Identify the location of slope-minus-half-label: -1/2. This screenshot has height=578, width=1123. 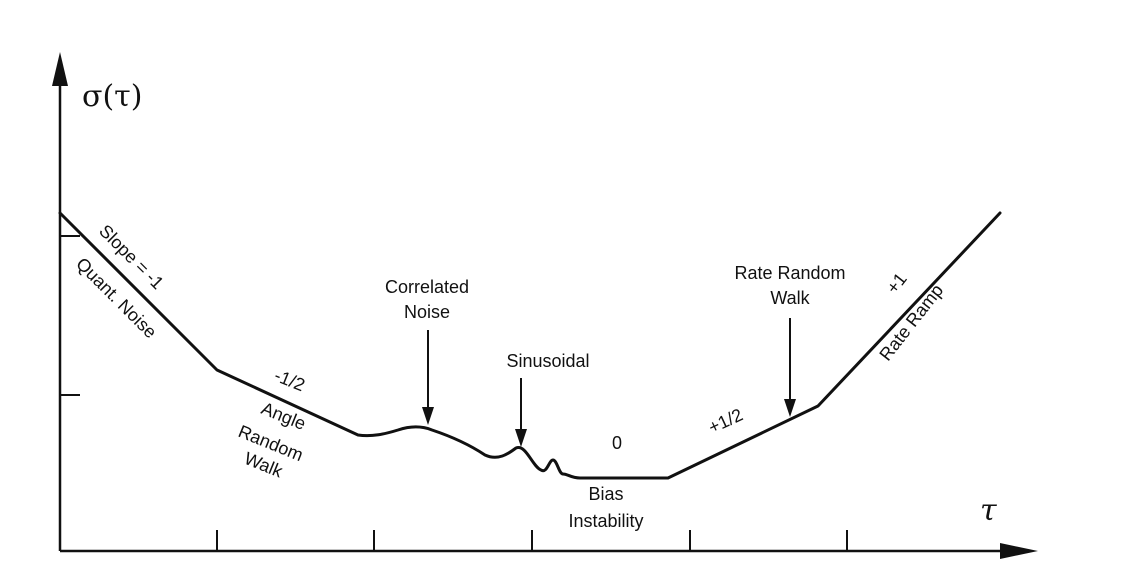
(290, 380).